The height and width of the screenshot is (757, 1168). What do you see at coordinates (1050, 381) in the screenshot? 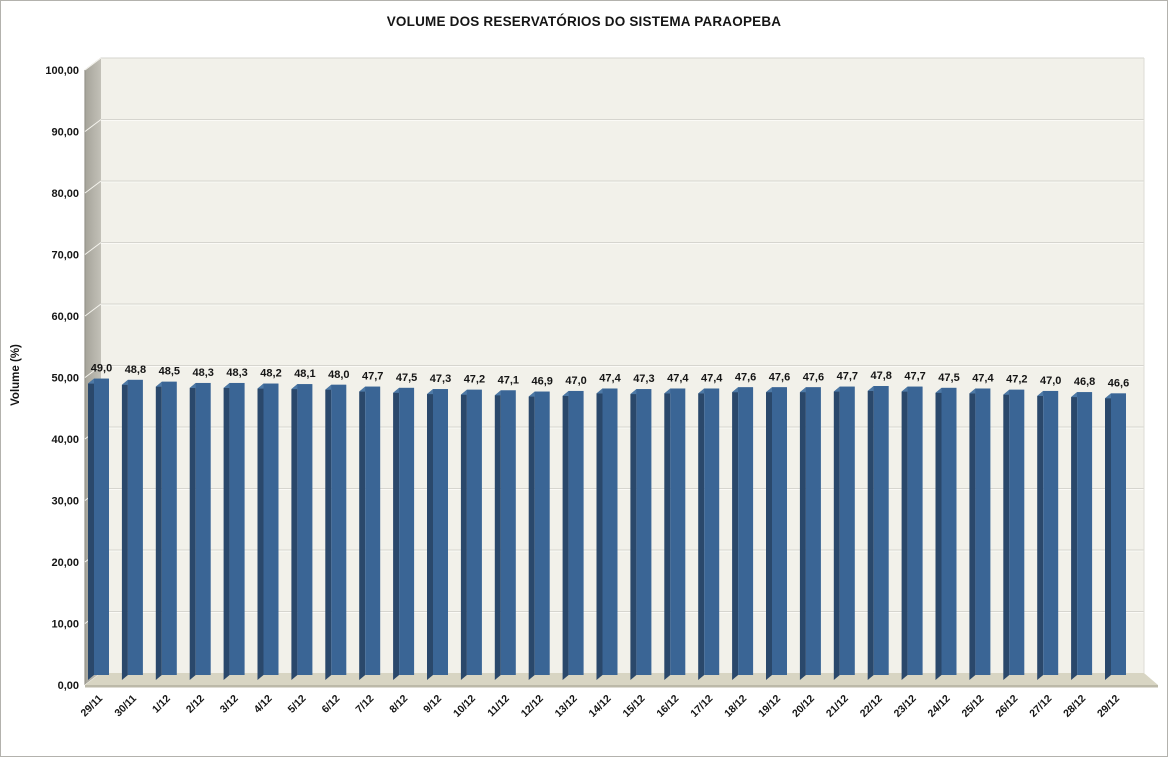
I see `bar-value-label: 47,0` at bounding box center [1050, 381].